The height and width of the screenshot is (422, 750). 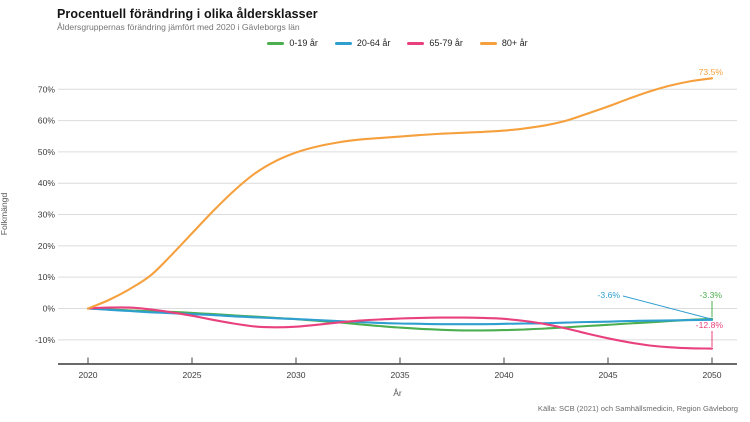 I want to click on x-axis-title: År, so click(x=397, y=393).